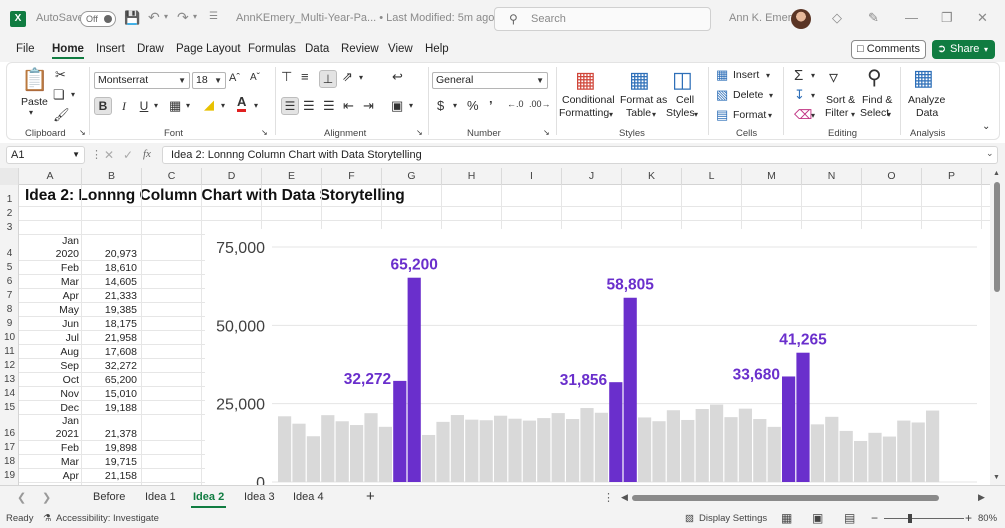 The height and width of the screenshot is (528, 1005). I want to click on cell-b: 32,272, so click(120, 366).